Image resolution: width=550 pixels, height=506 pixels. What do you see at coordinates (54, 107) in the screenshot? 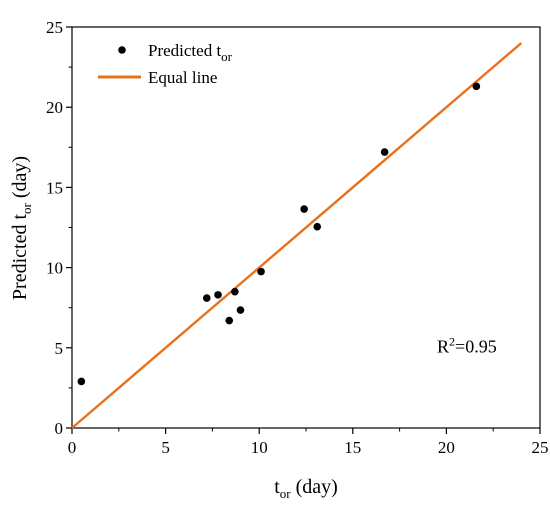
I see `y-tick-label-20: 20` at bounding box center [54, 107].